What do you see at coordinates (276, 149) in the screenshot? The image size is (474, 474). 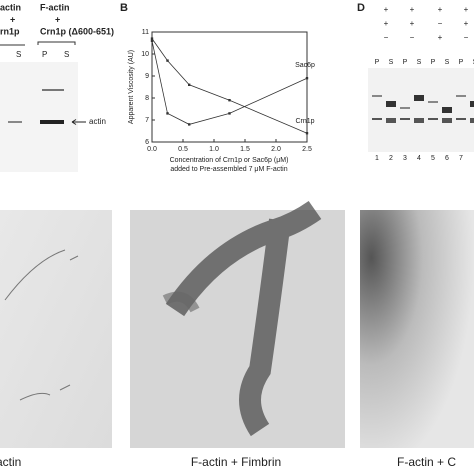 I see `x-tick-label: 2.0` at bounding box center [276, 149].